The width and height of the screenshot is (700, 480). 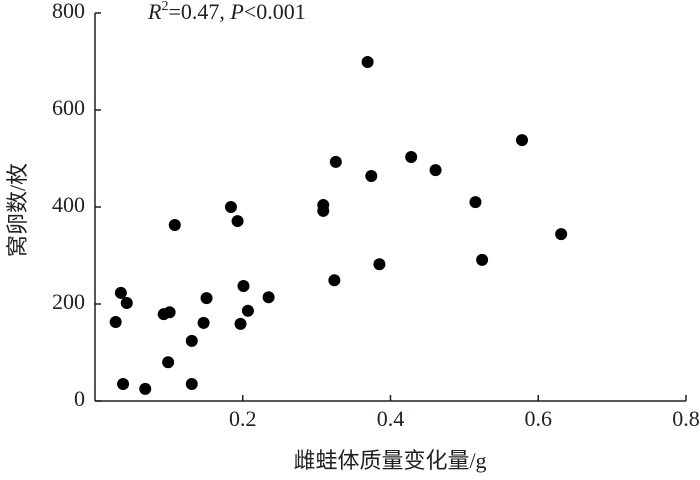 What do you see at coordinates (391, 418) in the screenshot?
I see `x-tick-label: 0.4` at bounding box center [391, 418].